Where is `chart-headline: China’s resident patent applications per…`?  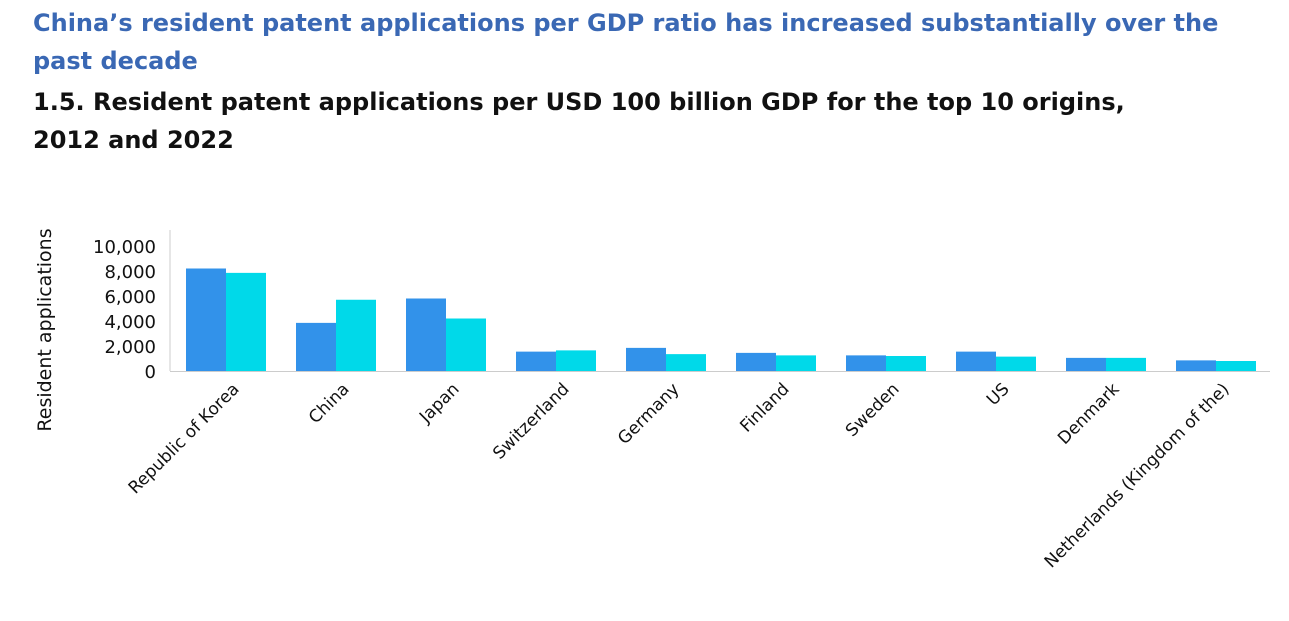
chart-headline: China’s resident patent applications per… is located at coordinates (626, 42).